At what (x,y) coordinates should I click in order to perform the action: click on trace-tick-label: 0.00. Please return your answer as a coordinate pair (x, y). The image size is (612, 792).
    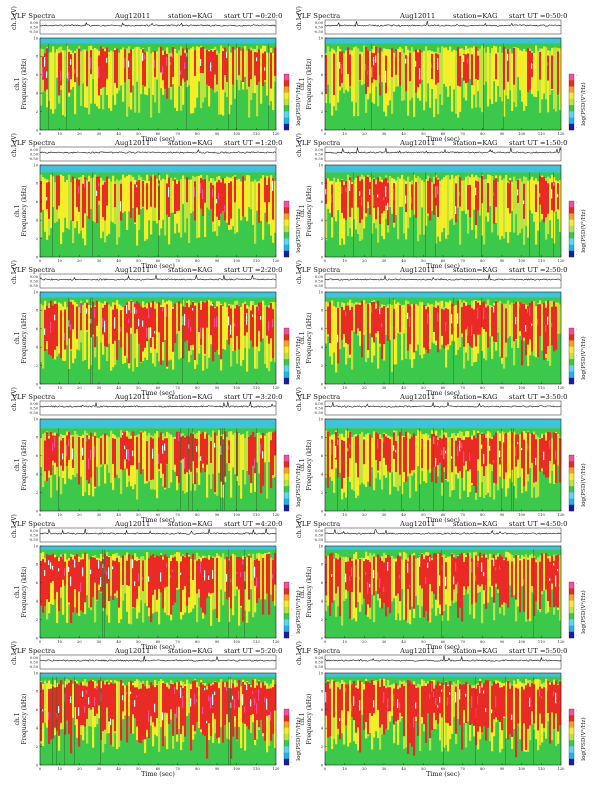
    Looking at the image, I should click on (319, 404).